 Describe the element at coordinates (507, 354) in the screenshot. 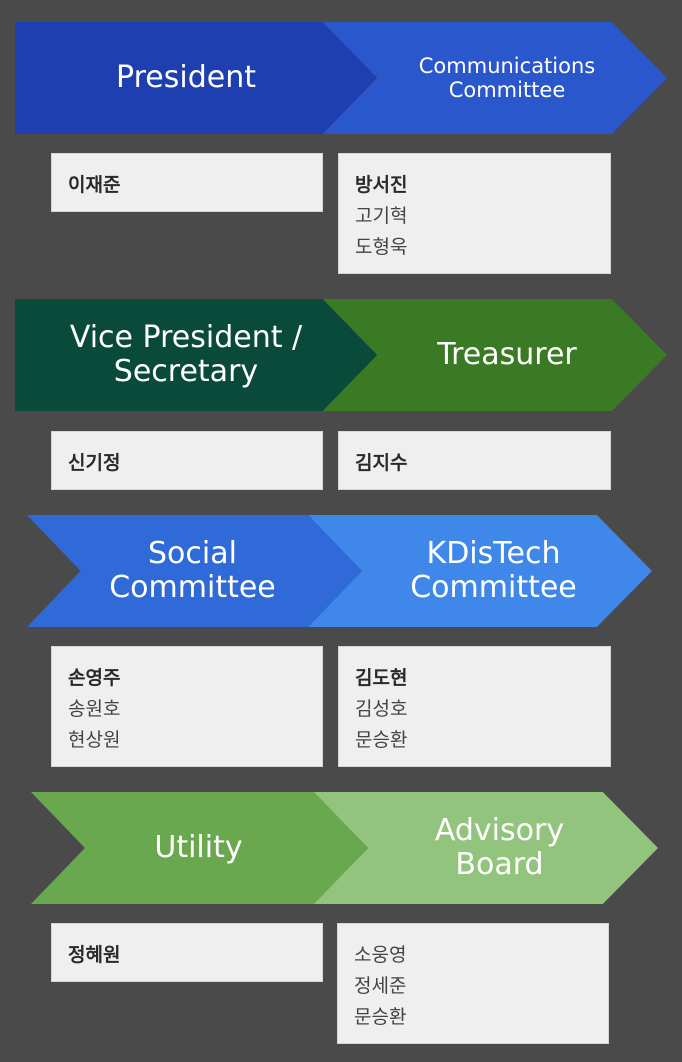

I see `chevron-label-treasurer: Treasurer` at that location.